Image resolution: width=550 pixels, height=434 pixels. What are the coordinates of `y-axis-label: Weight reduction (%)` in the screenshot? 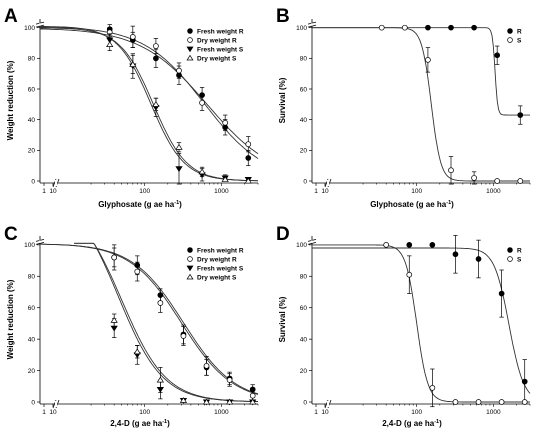 It's located at (10, 100).